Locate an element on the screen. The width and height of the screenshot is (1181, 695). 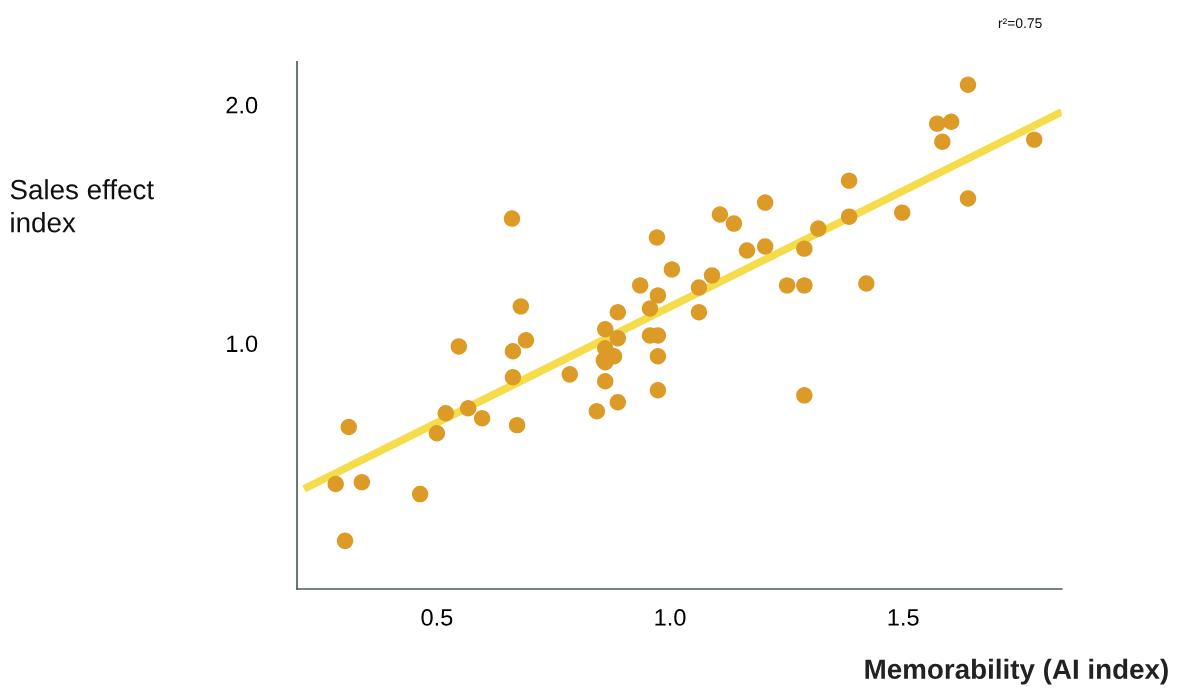
text: r²=0.75 is located at coordinates (1020, 23).